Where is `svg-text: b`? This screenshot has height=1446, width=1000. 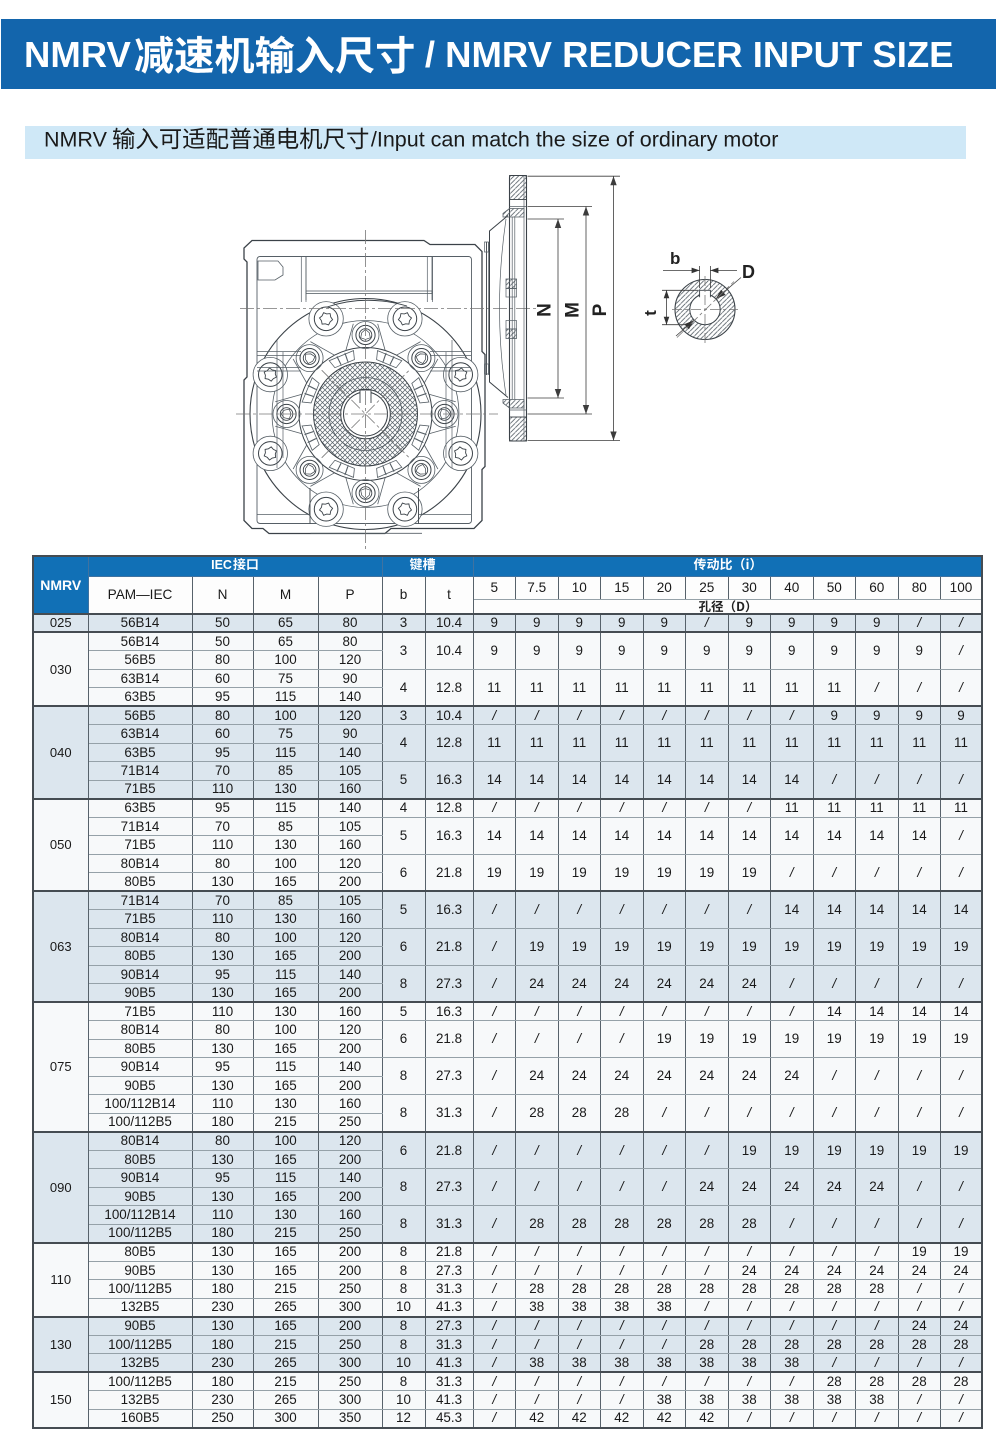 svg-text: b is located at coordinates (675, 258).